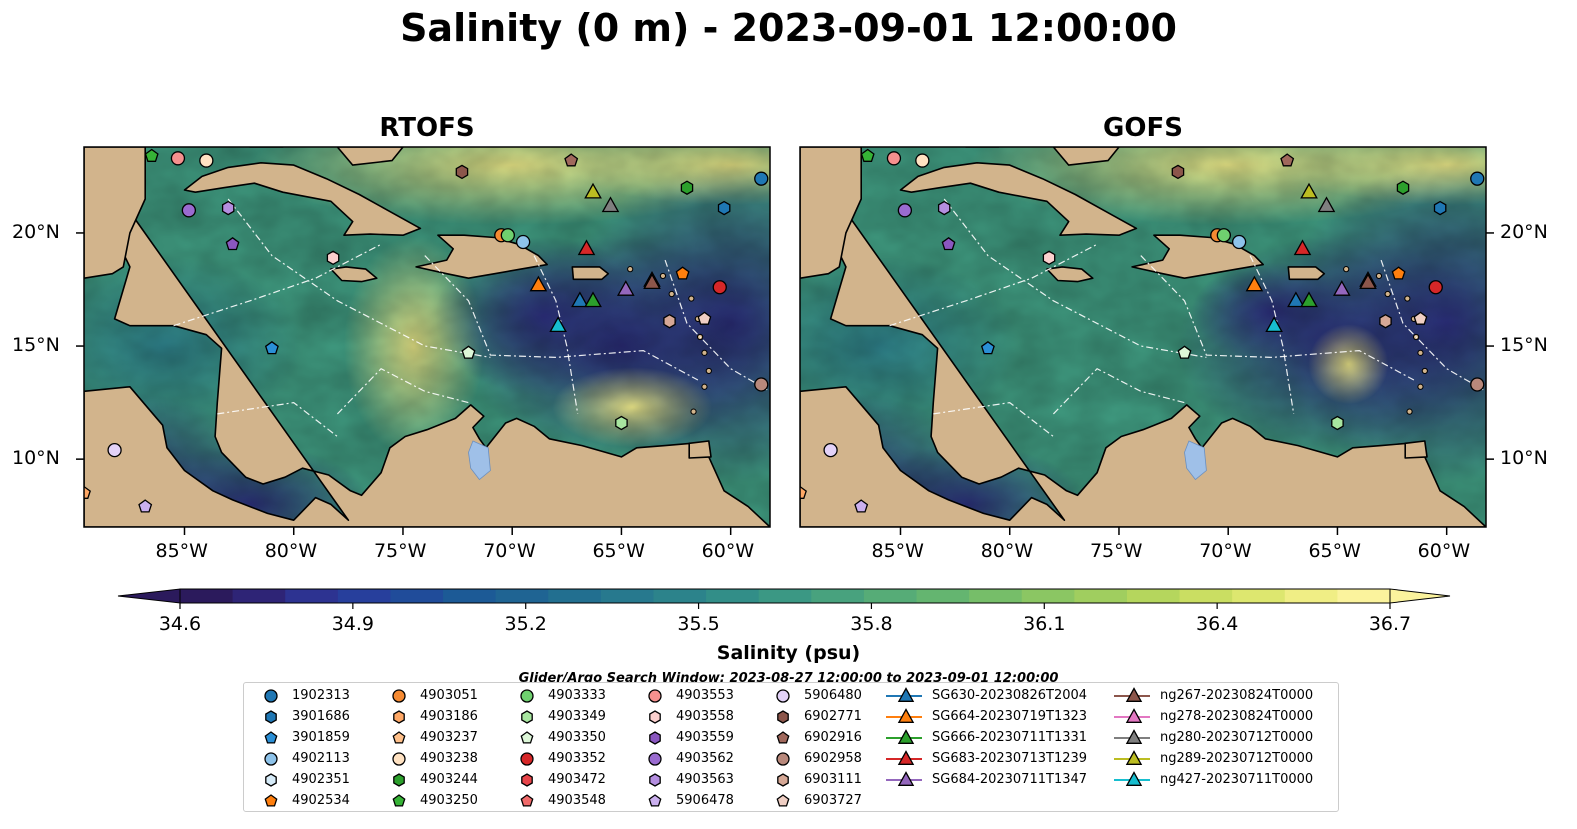 This screenshot has height=829, width=1577. Describe the element at coordinates (430, 695) in the screenshot. I see `legend-item: 4903051` at that location.